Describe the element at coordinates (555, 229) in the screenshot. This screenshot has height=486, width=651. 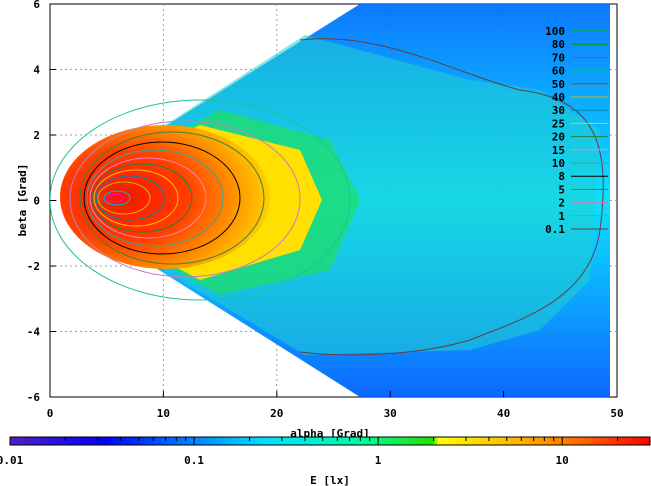
I see `legend-label: 0.1` at that location.